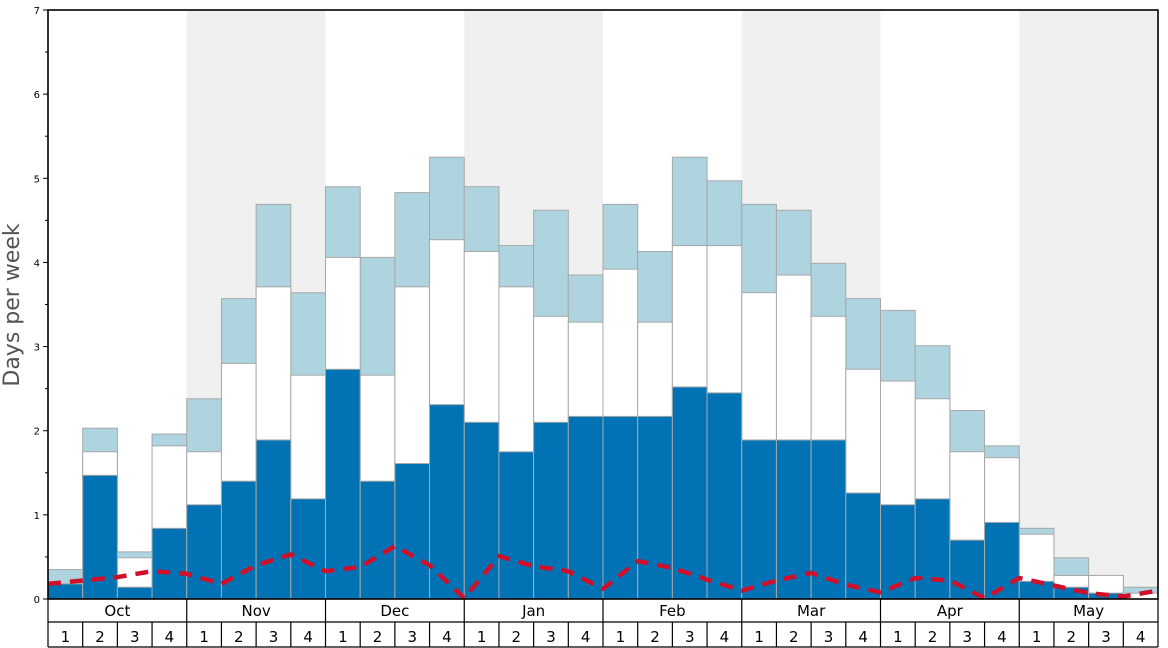 The height and width of the screenshot is (648, 1168). I want to click on y-tick-label: 5, so click(37, 179).